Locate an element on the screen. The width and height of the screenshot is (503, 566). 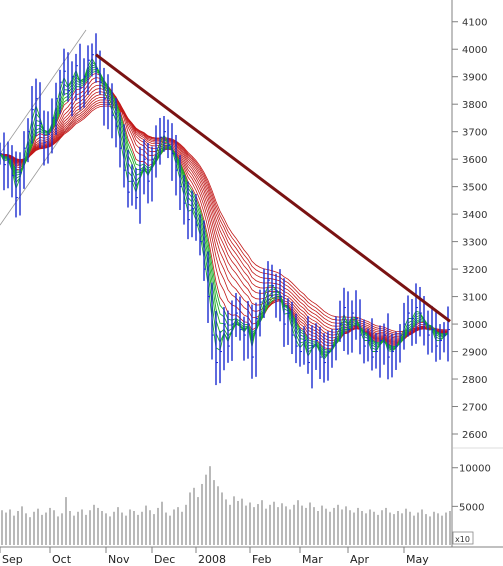
volume-unit-label: x10 is located at coordinates (462, 539).